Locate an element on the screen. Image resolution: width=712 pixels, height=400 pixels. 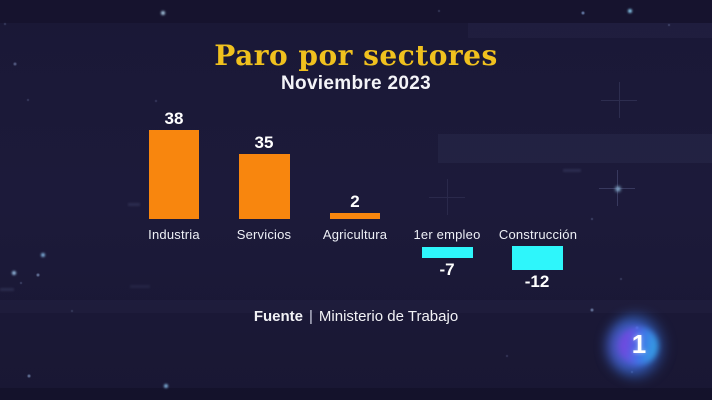
bar-value-servicios: 35 is located at coordinates (264, 142).